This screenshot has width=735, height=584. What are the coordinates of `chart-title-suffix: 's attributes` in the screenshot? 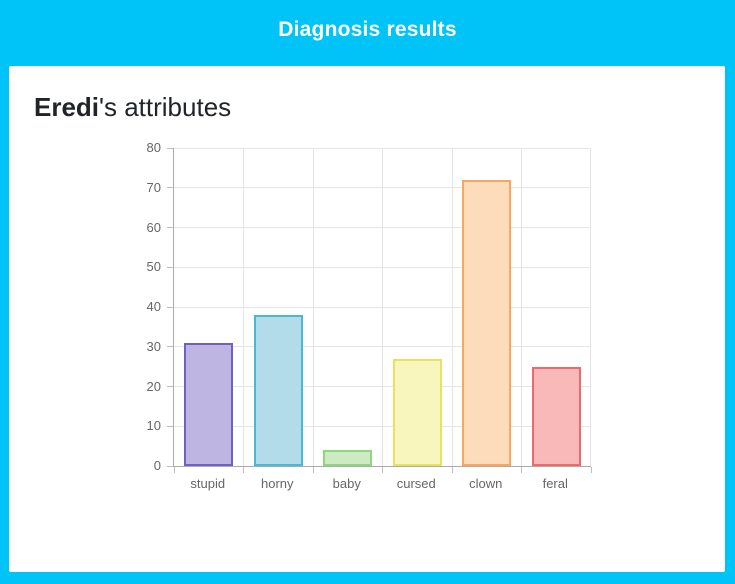 It's located at (165, 107).